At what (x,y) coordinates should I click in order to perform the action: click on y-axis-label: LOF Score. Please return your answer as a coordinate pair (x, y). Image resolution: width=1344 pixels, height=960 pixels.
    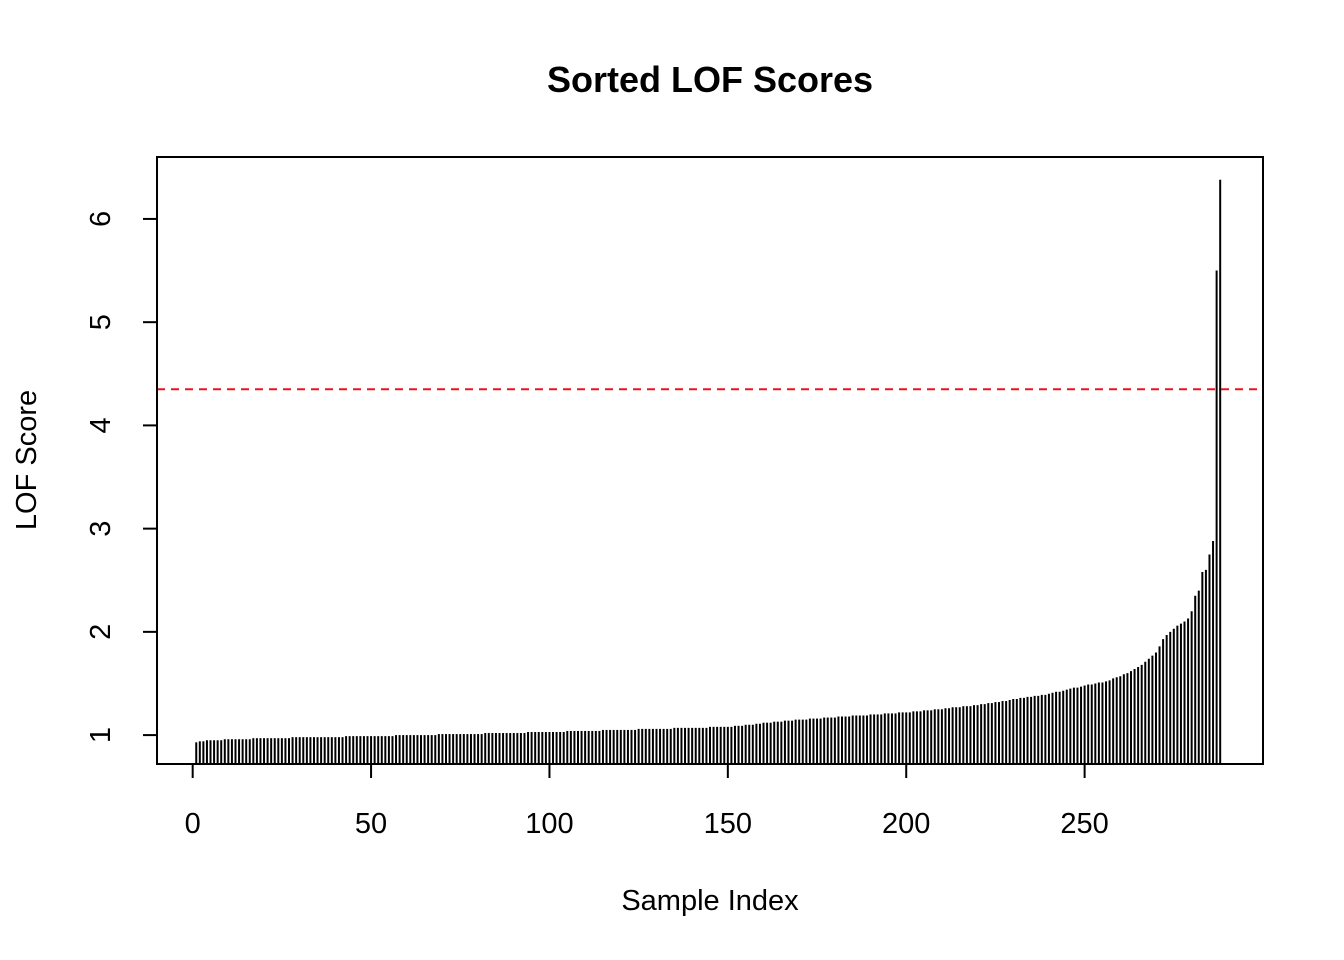
    Looking at the image, I should click on (27, 460).